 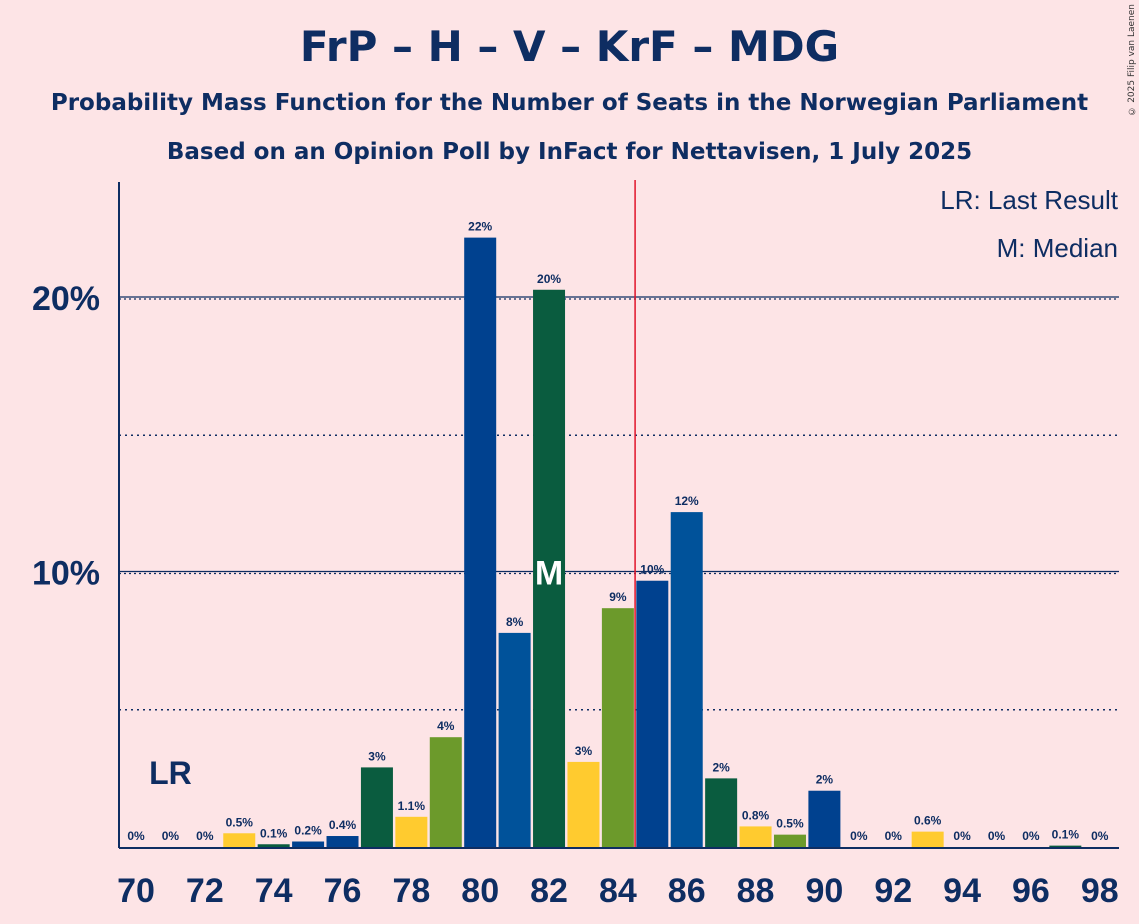 I want to click on x-tick-label: 70, so click(x=136, y=891).